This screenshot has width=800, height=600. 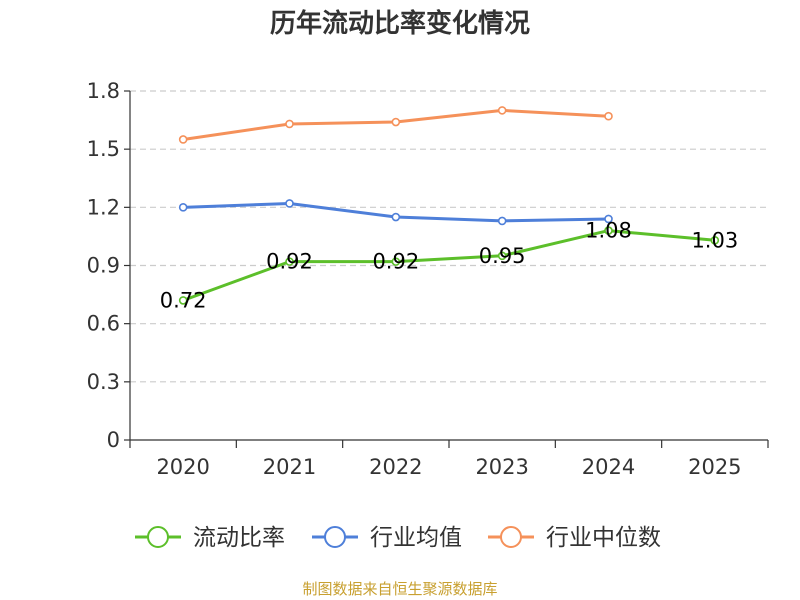 I want to click on y-tick-label: 1.5, so click(x=103, y=149).